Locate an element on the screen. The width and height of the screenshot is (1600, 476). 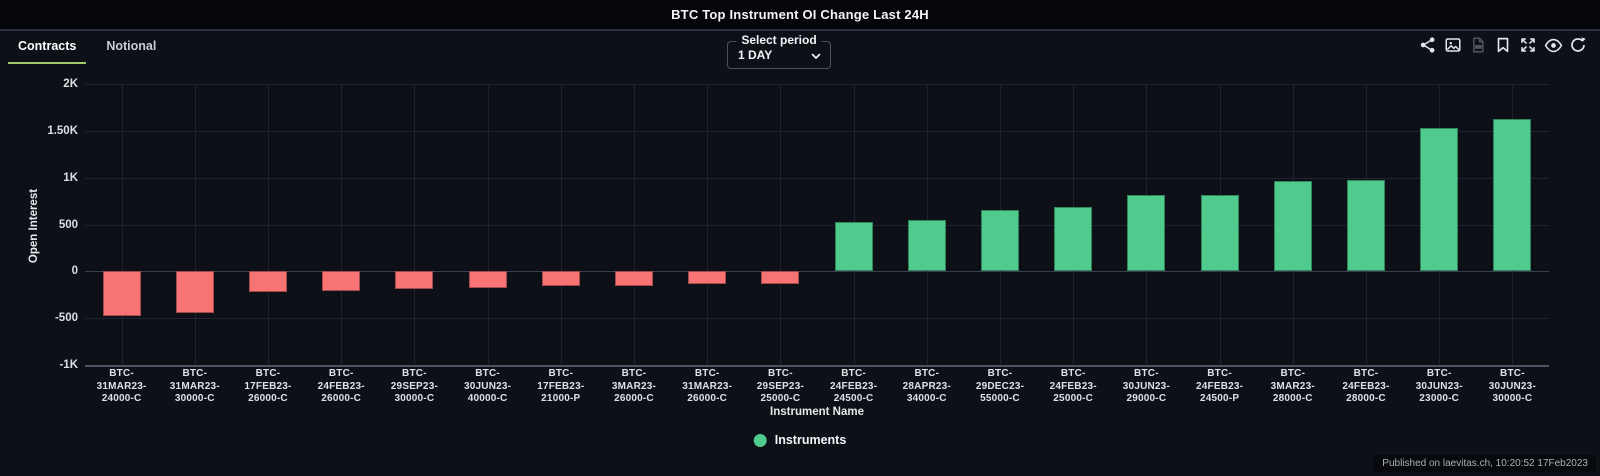
tab-notional-label: Notional is located at coordinates (131, 46).